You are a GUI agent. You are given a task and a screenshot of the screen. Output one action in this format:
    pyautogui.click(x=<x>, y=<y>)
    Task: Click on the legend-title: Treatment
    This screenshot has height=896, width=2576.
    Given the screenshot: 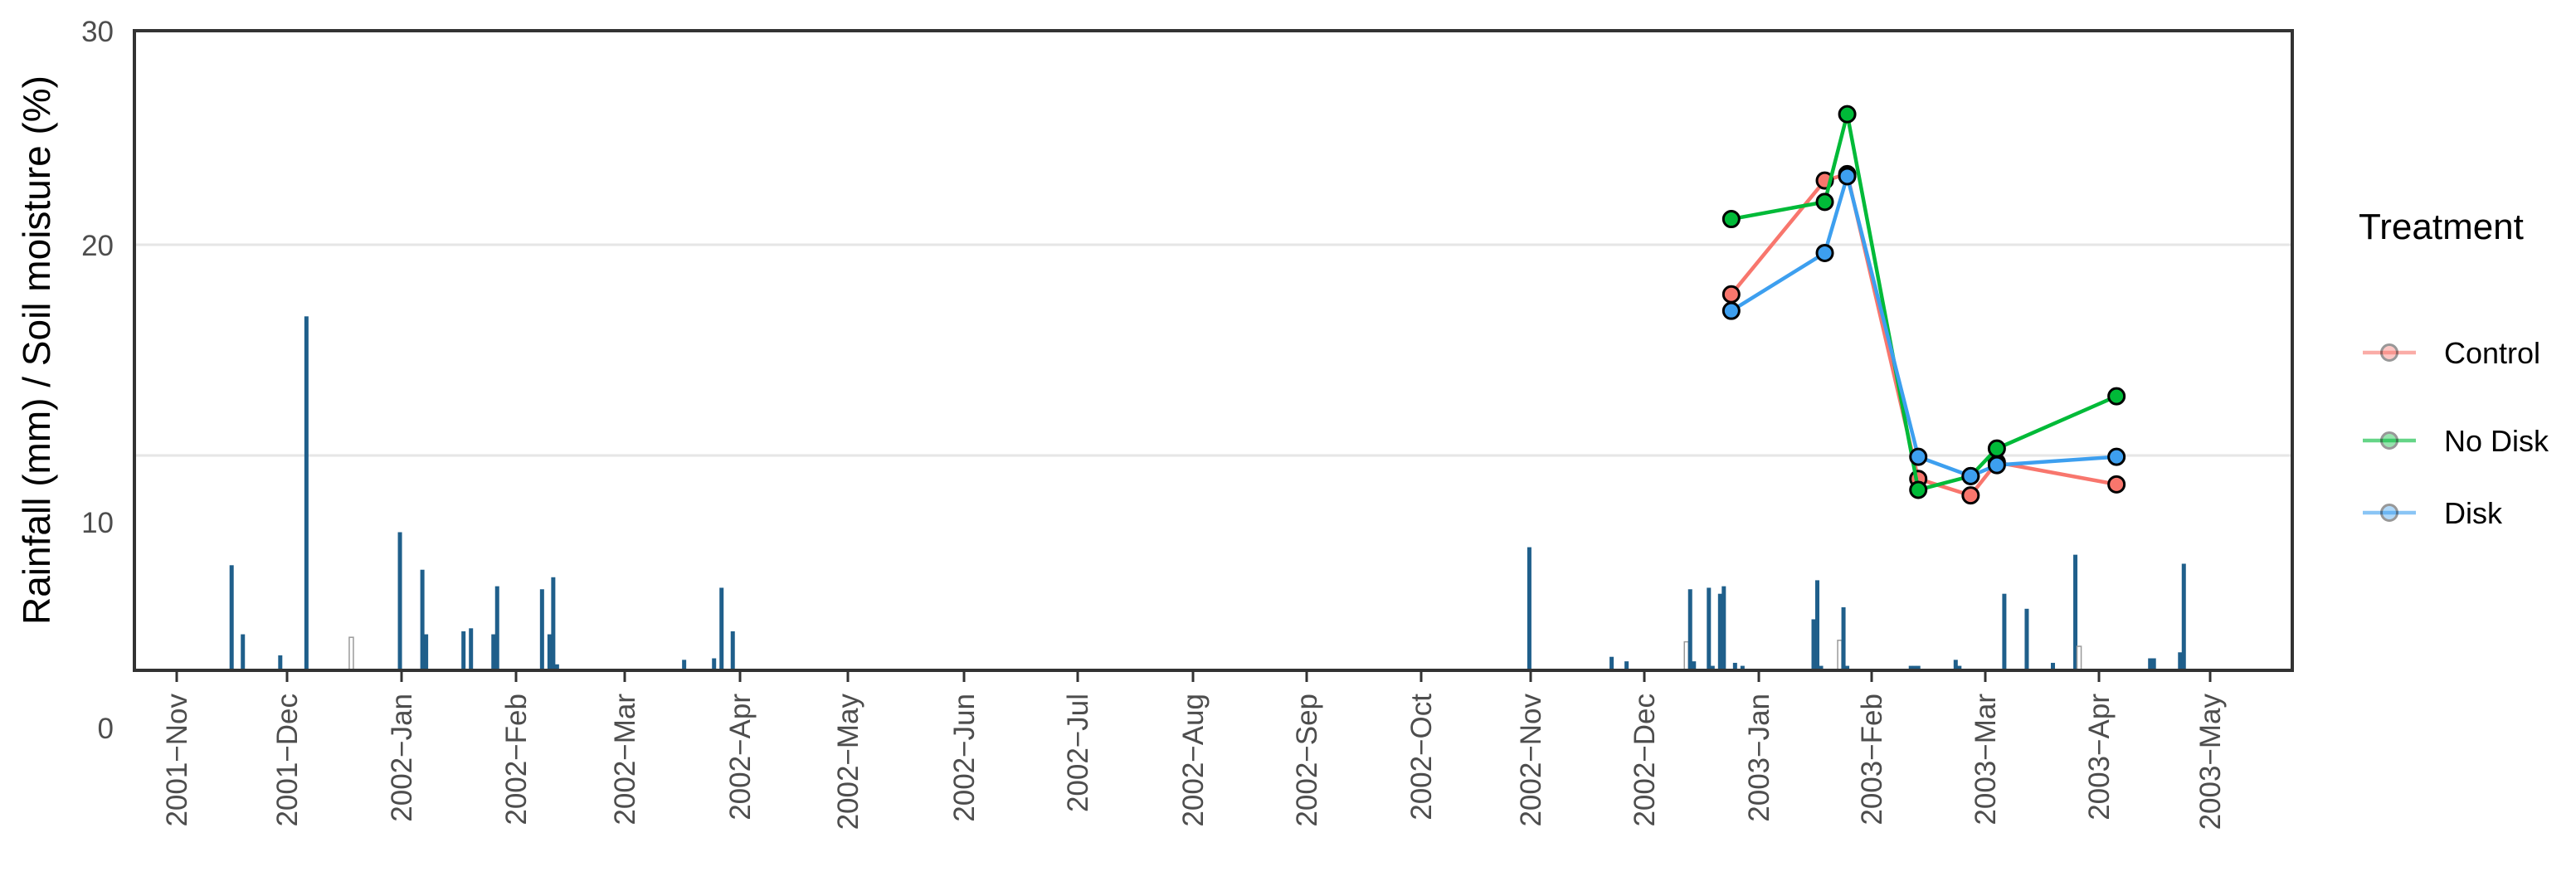 What is the action you would take?
    pyautogui.click(x=2441, y=227)
    